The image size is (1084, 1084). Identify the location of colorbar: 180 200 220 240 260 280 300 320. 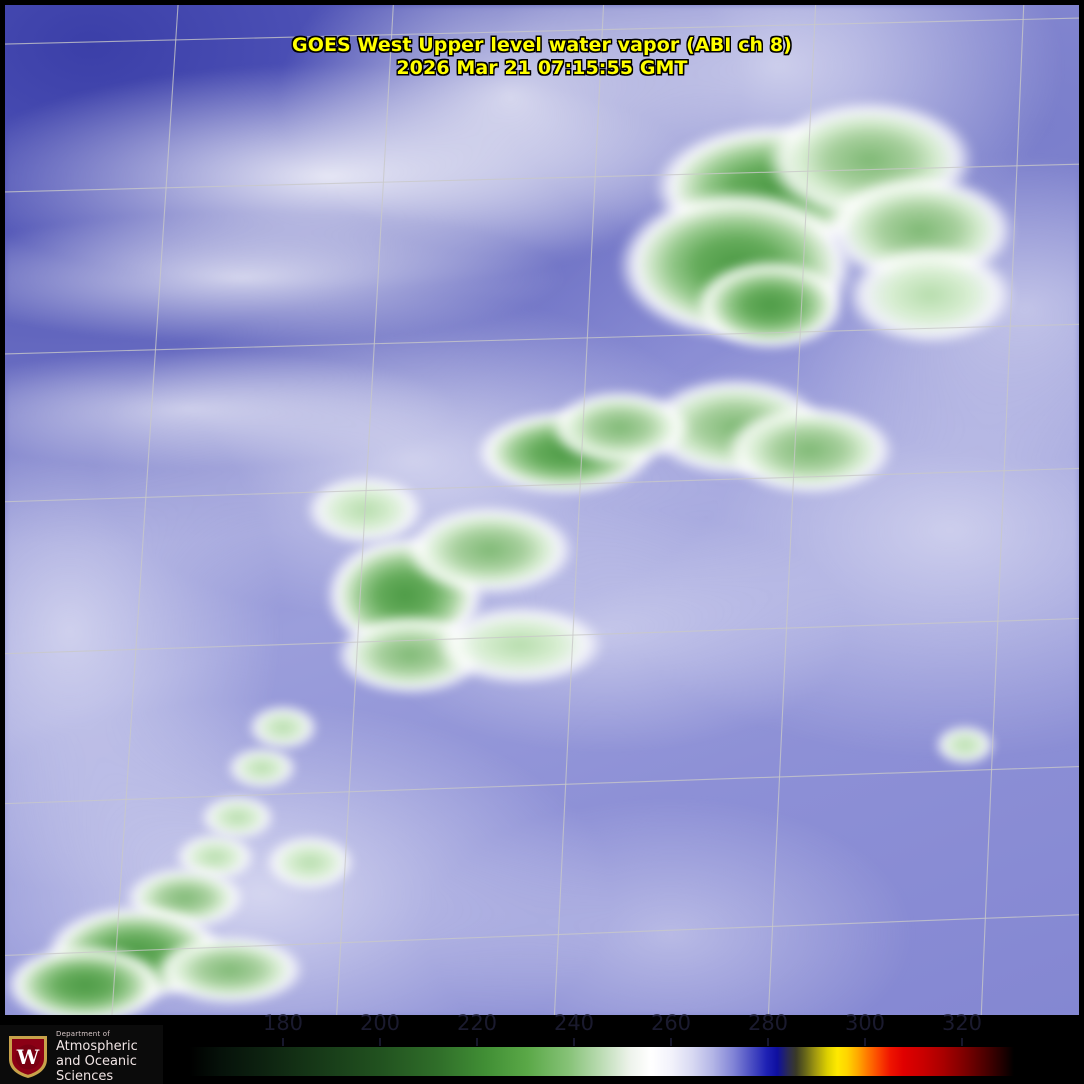
(542, 1047).